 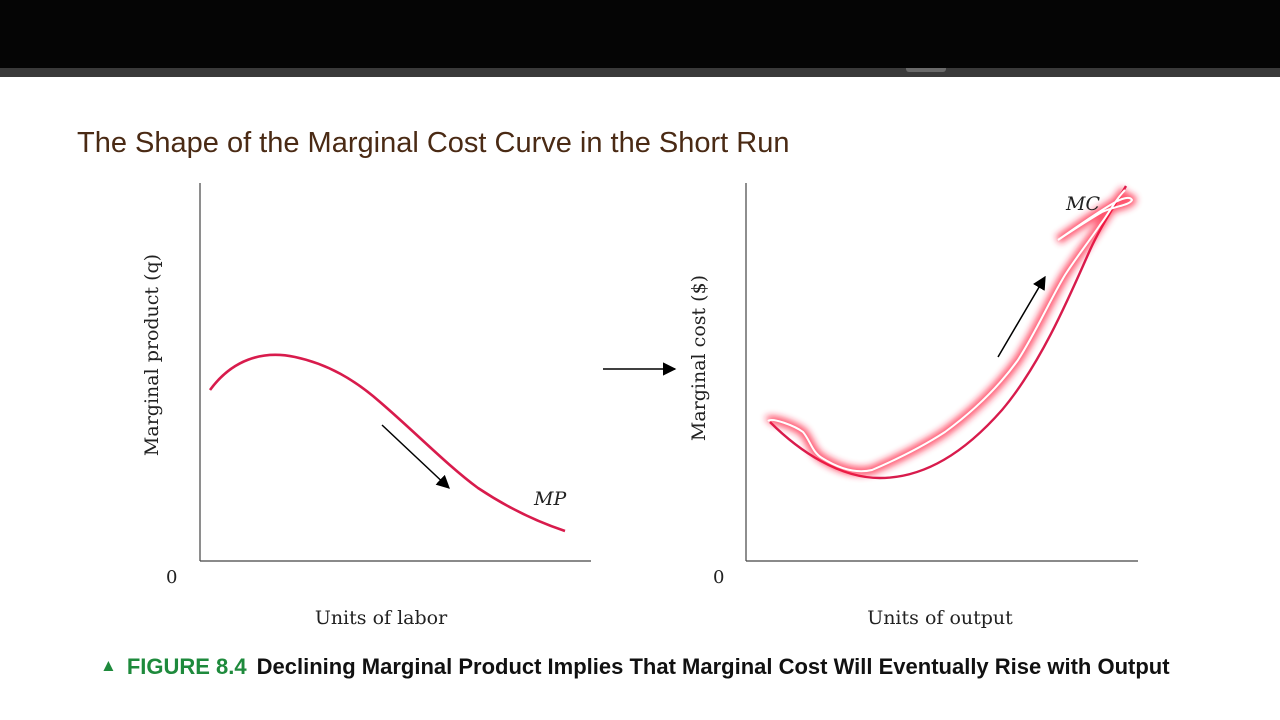 I want to click on video-player-top-bar, so click(x=640, y=34).